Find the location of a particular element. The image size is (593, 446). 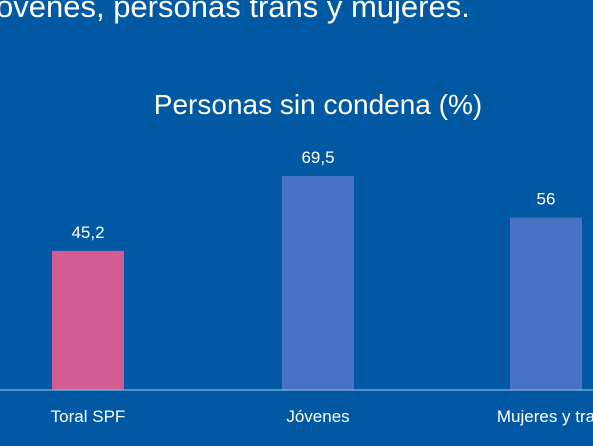

chart-title: Personas sin condena (%) is located at coordinates (318, 104).